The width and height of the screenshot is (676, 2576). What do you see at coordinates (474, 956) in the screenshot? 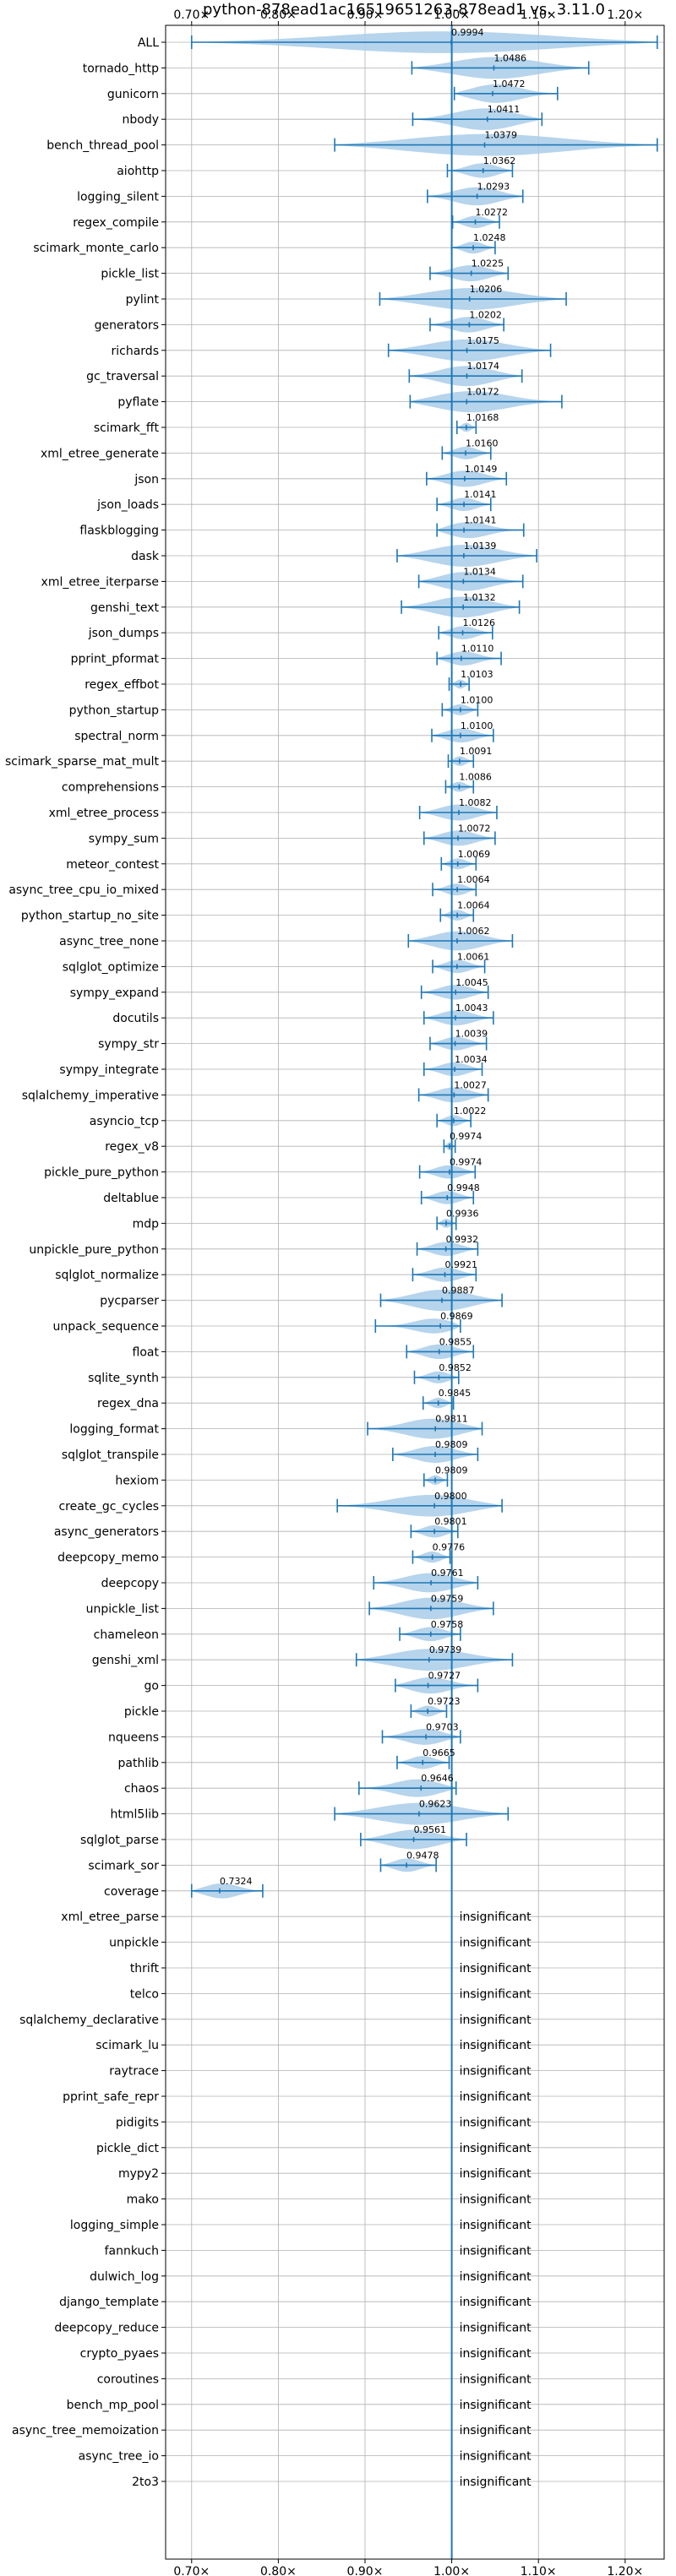
I see `mean-value-label: 1.0061` at bounding box center [474, 956].